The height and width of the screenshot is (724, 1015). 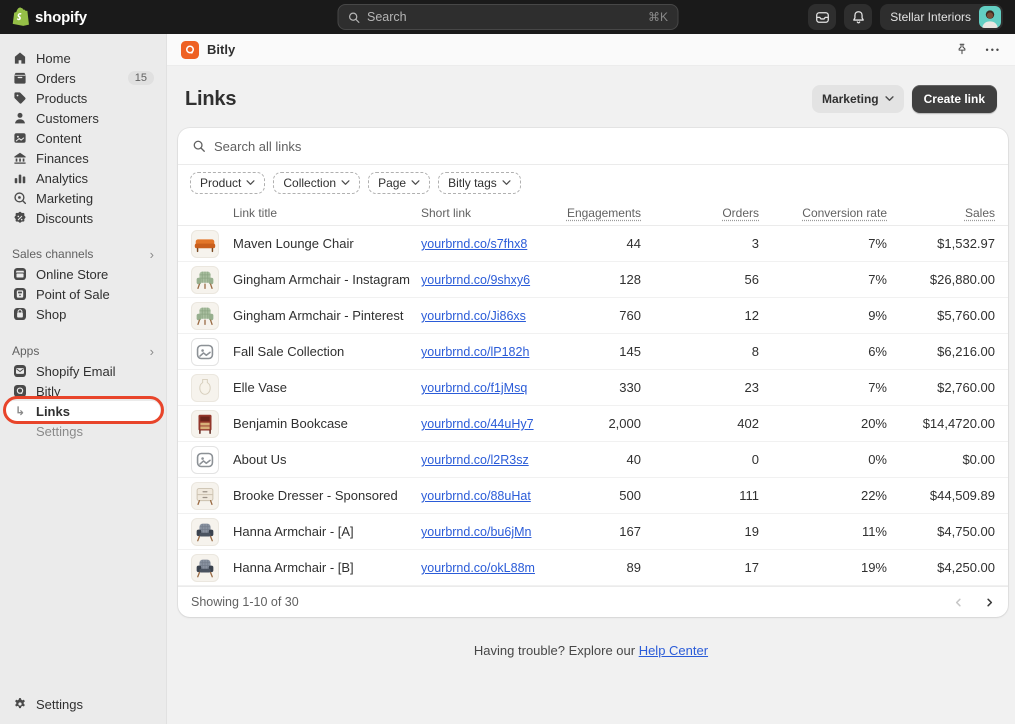 I want to click on sidebar-item-label: Analytics, so click(x=62, y=178).